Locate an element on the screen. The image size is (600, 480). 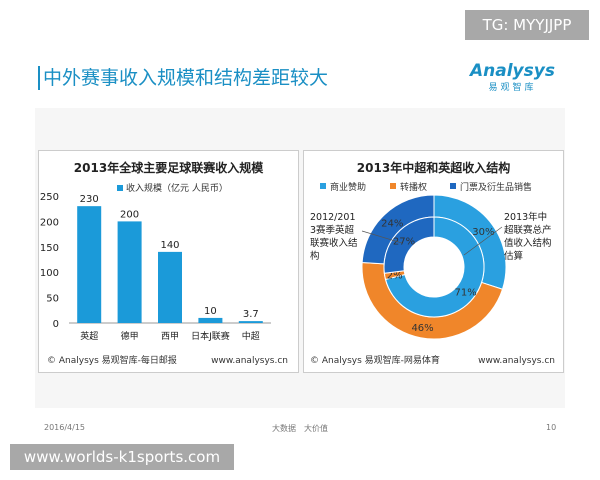
y-tick-label: 0 is located at coordinates (56, 324).